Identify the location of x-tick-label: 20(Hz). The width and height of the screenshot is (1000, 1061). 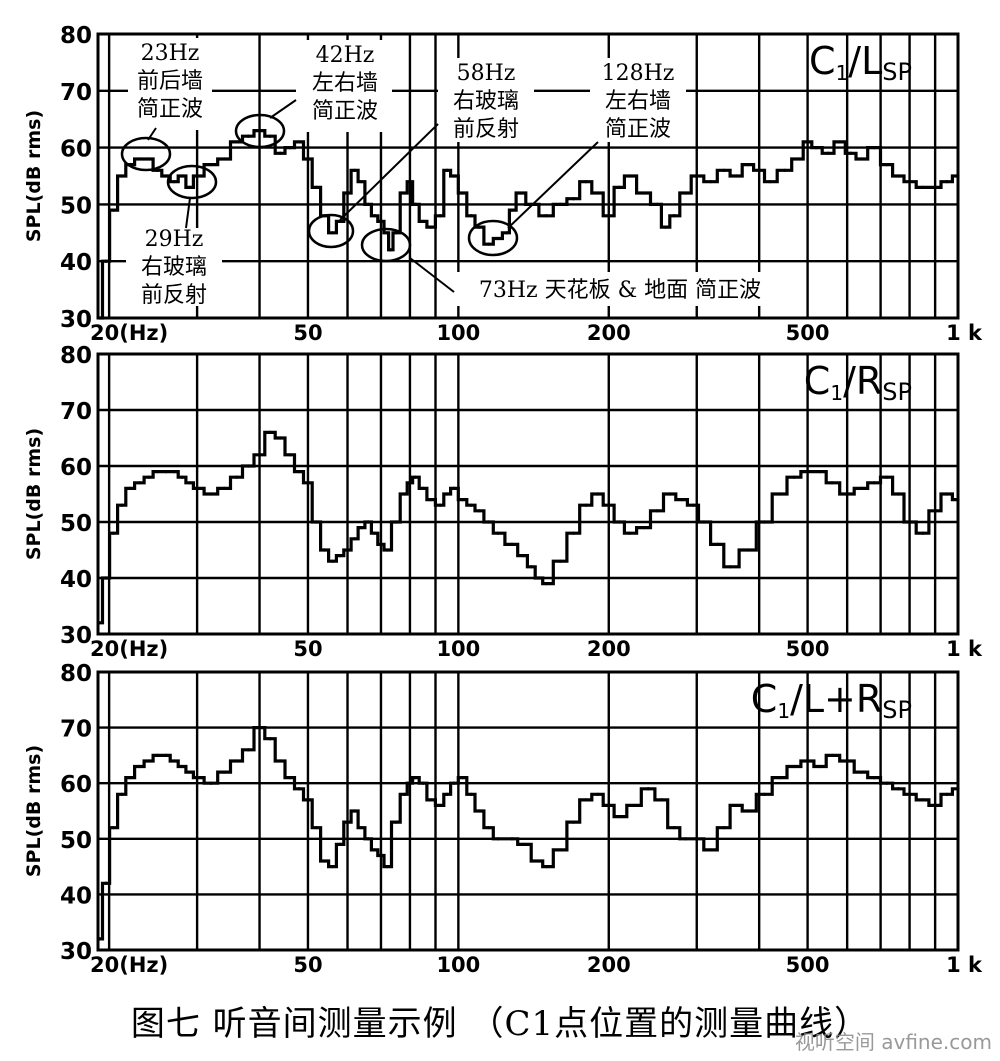
(129, 333).